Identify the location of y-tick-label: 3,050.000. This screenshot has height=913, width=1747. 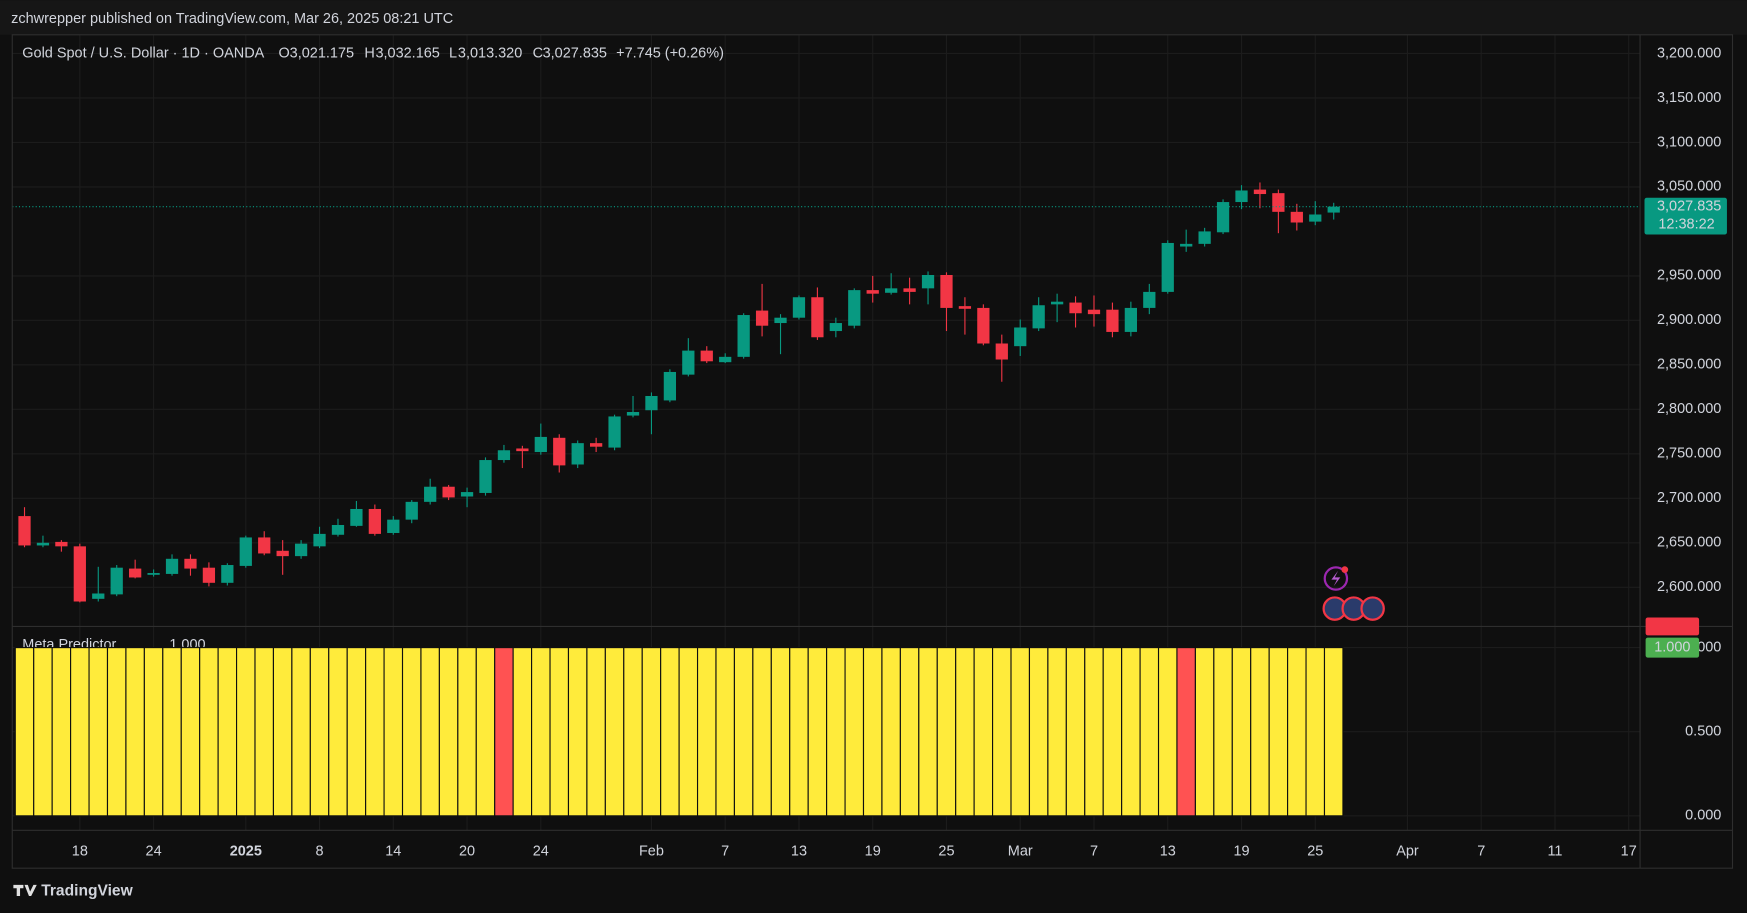
(1689, 187).